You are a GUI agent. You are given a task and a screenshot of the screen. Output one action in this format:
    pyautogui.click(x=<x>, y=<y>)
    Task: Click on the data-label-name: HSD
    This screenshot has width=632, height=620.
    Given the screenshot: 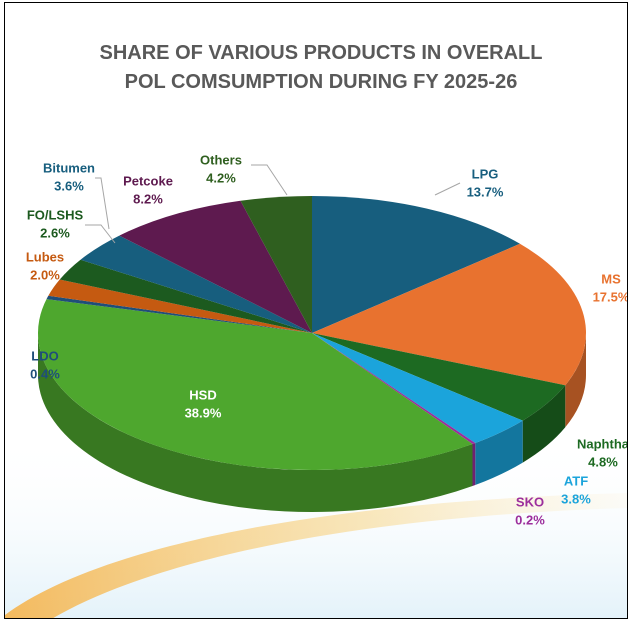 What is the action you would take?
    pyautogui.click(x=202, y=394)
    